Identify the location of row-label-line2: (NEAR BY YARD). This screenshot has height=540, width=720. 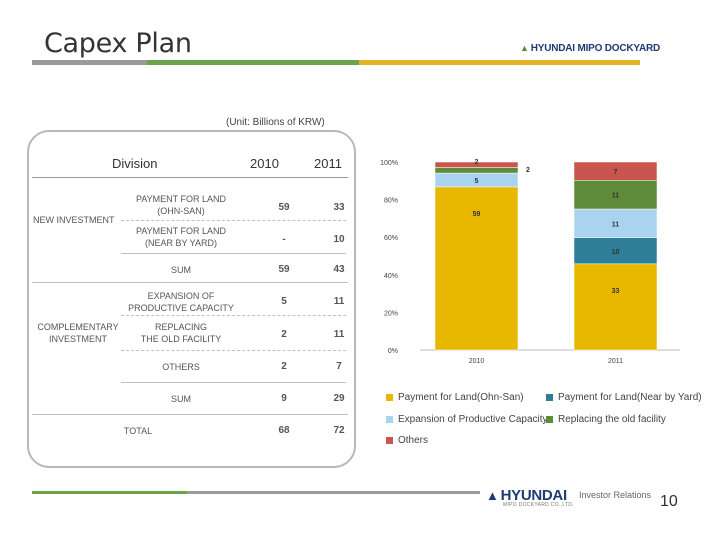
(181, 243).